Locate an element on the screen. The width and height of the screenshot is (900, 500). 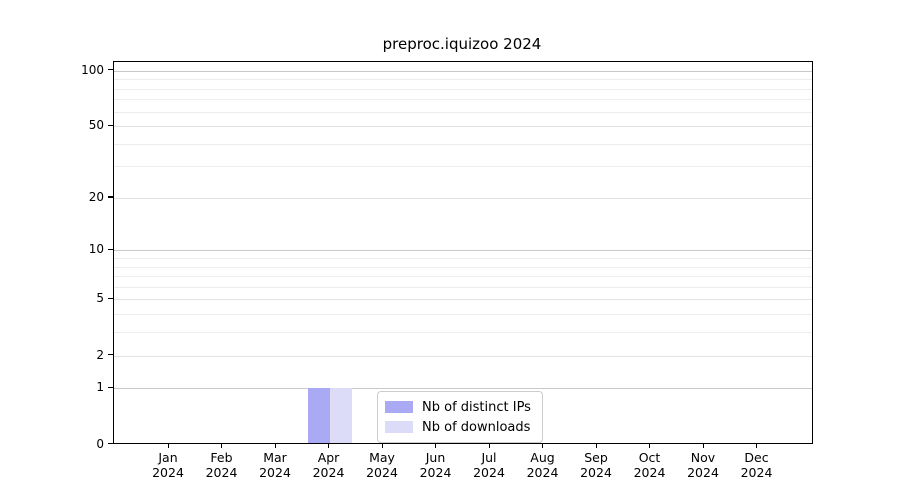
y-tick-label: 1 is located at coordinates (100, 387).